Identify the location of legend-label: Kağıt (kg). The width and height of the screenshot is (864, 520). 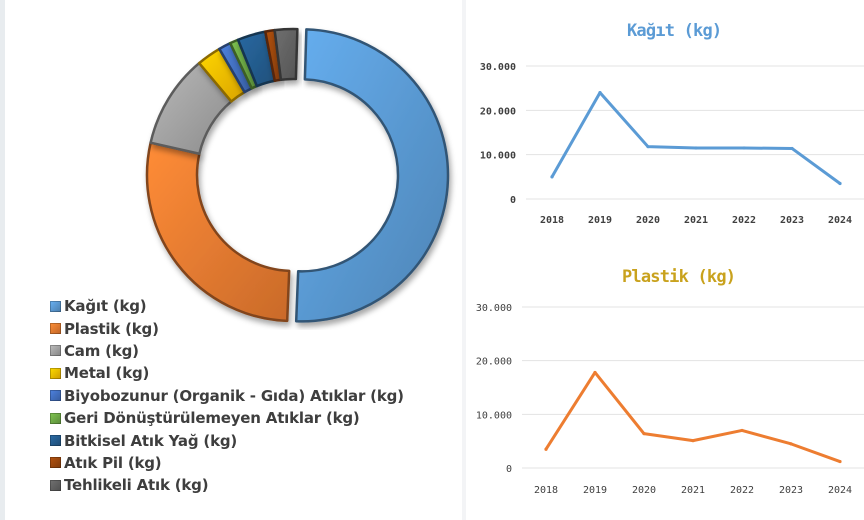
(105, 306).